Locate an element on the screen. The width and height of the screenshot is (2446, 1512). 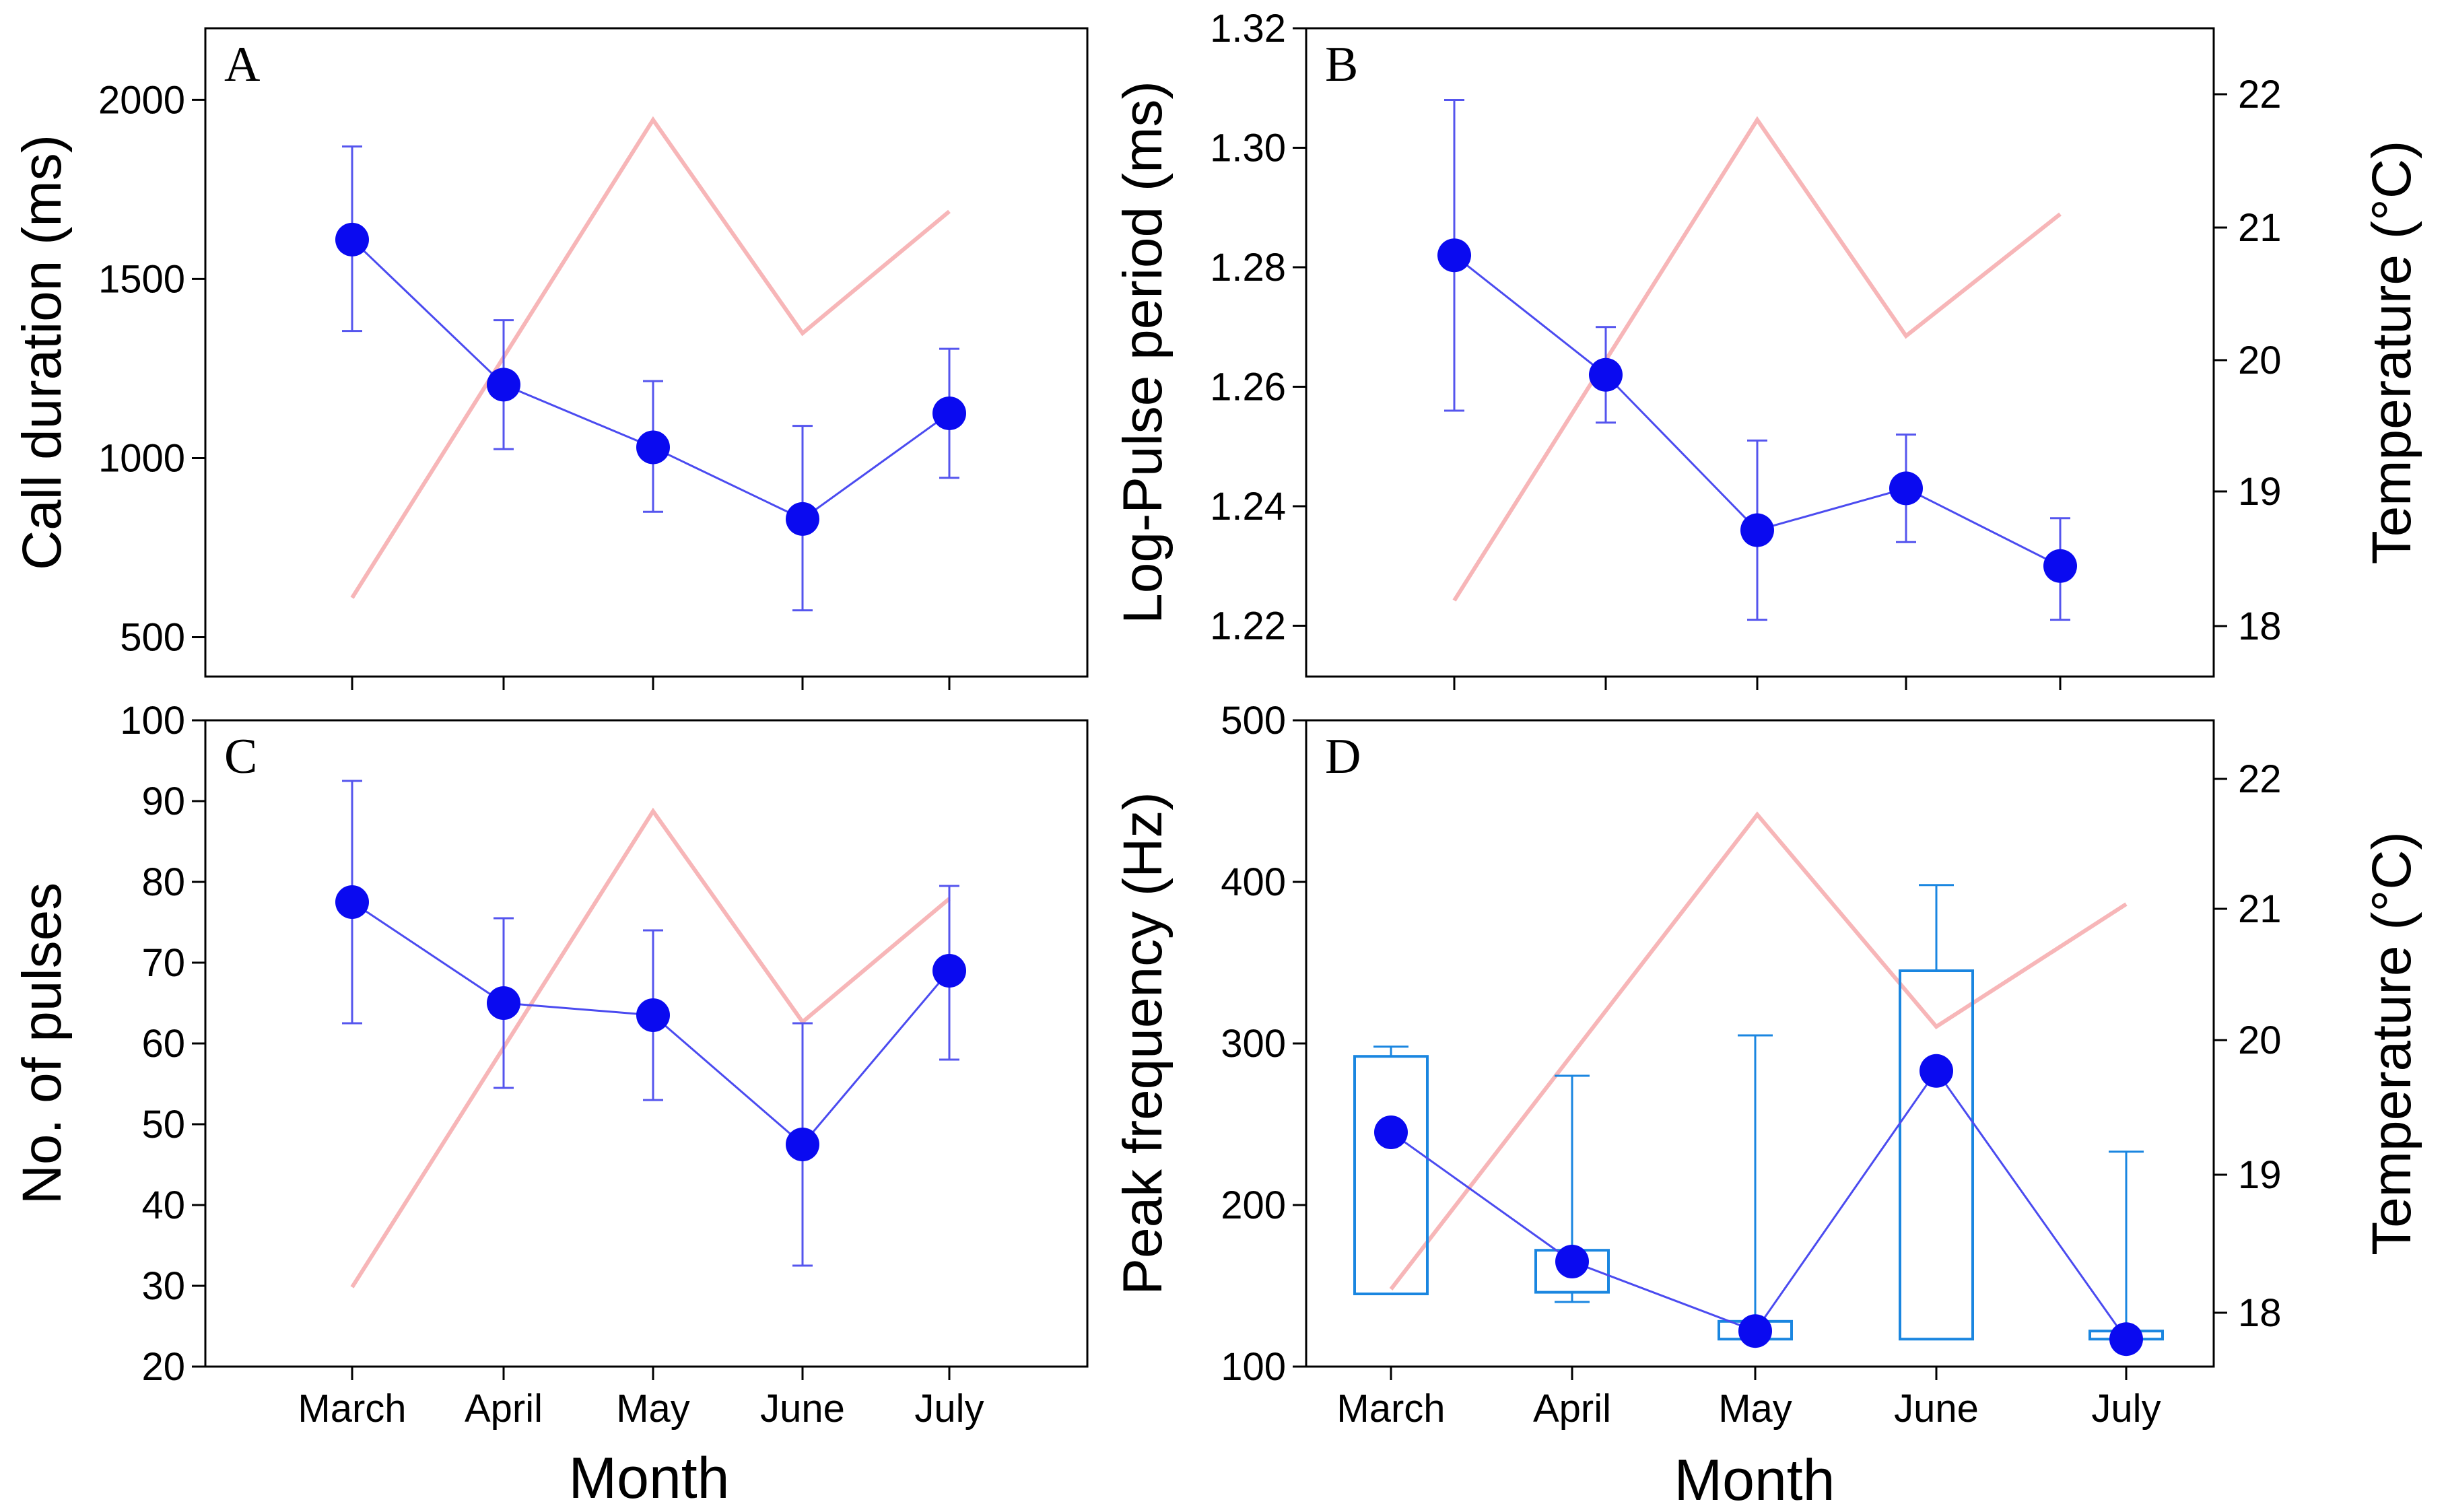
panel-label: C is located at coordinates (240, 756).